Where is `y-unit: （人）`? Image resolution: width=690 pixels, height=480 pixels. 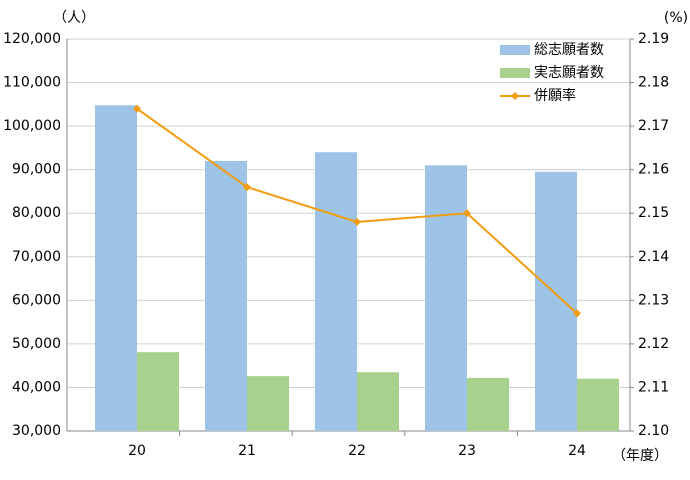
y-unit: （人） is located at coordinates (74, 18).